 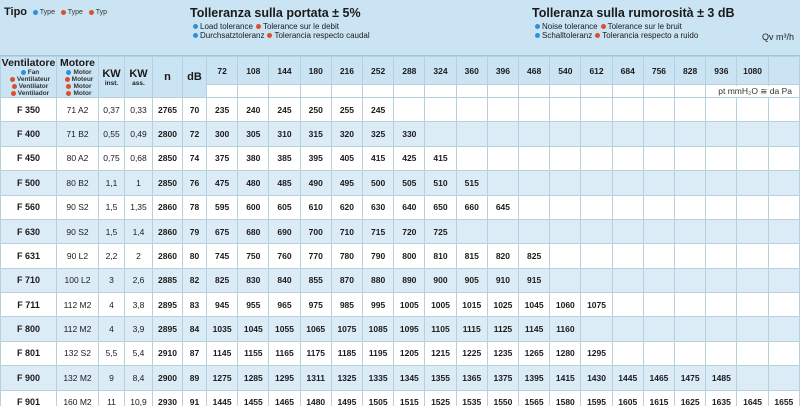 What do you see at coordinates (409, 231) in the screenshot?
I see `pressure-value-cell: 720` at bounding box center [409, 231].